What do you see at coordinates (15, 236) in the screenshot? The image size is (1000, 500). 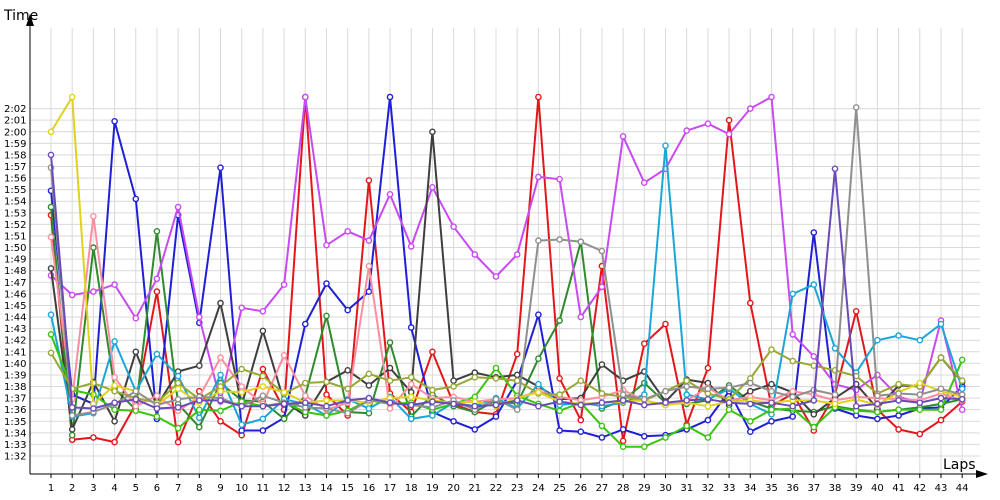 I see `y-tick-label: 1:51` at bounding box center [15, 236].